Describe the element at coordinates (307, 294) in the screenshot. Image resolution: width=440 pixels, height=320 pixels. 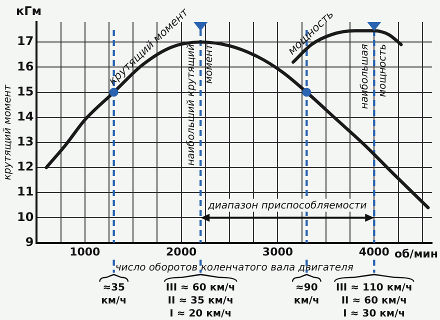
I see `text: ≈90 км/ч` at that location.